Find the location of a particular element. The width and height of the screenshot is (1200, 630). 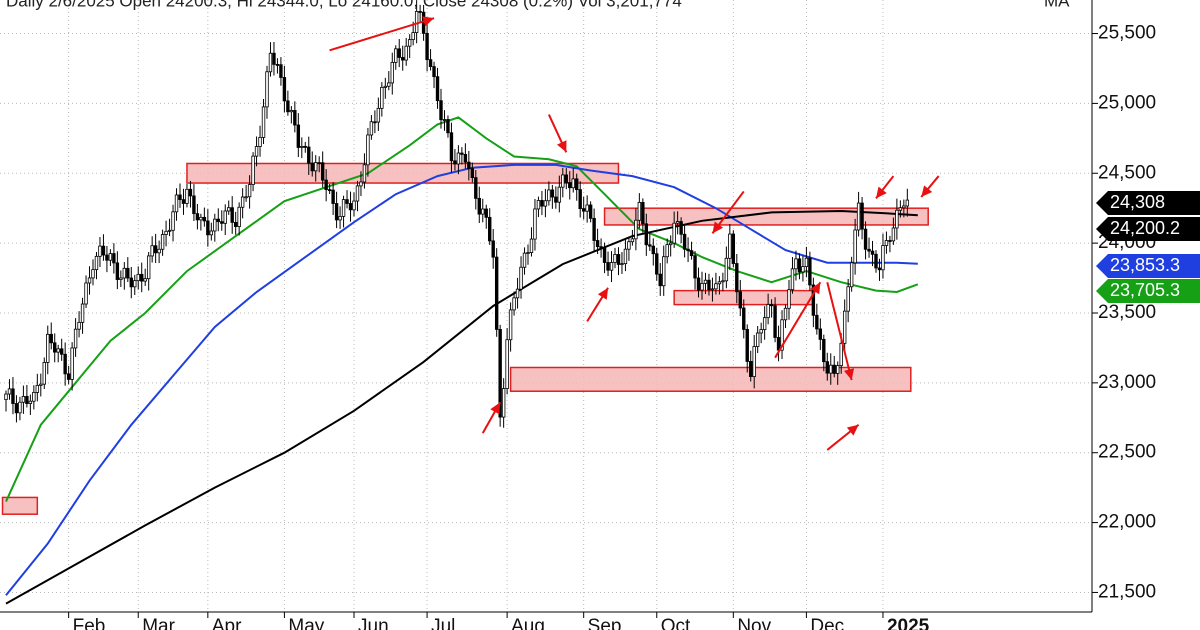

y-tick-label: 23,000 is located at coordinates (1127, 382).